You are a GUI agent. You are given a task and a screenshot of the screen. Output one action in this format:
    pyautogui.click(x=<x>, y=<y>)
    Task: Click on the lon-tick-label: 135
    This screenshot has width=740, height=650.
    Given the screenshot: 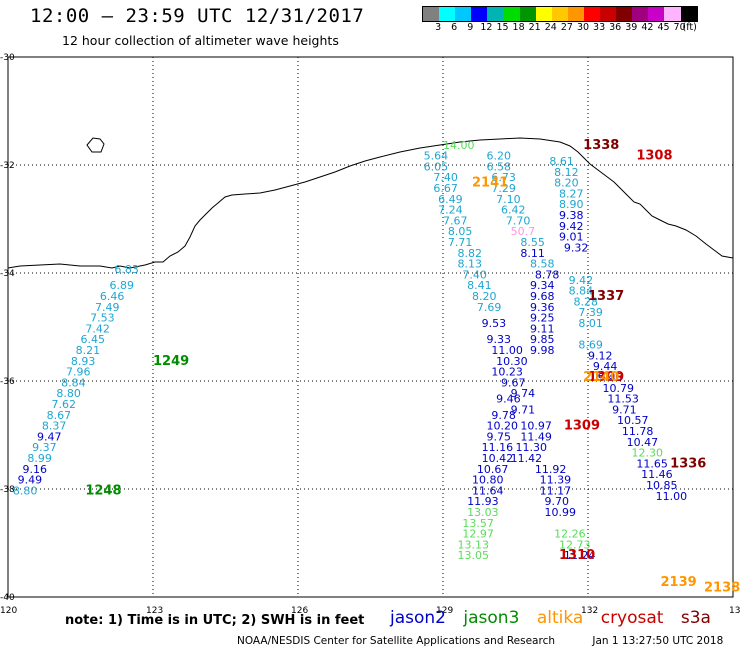 What is the action you would take?
    pyautogui.click(x=734, y=611)
    